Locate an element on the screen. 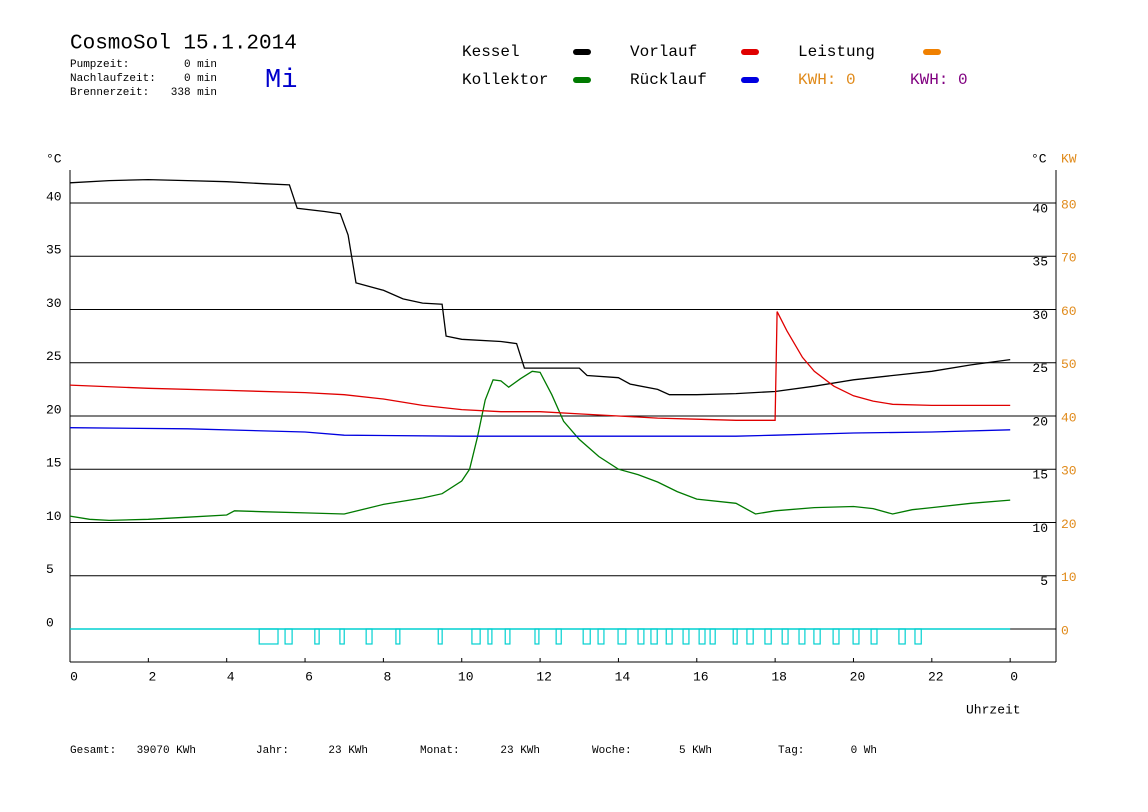 The image size is (1148, 812). x-tick-label: 8 is located at coordinates (387, 676).